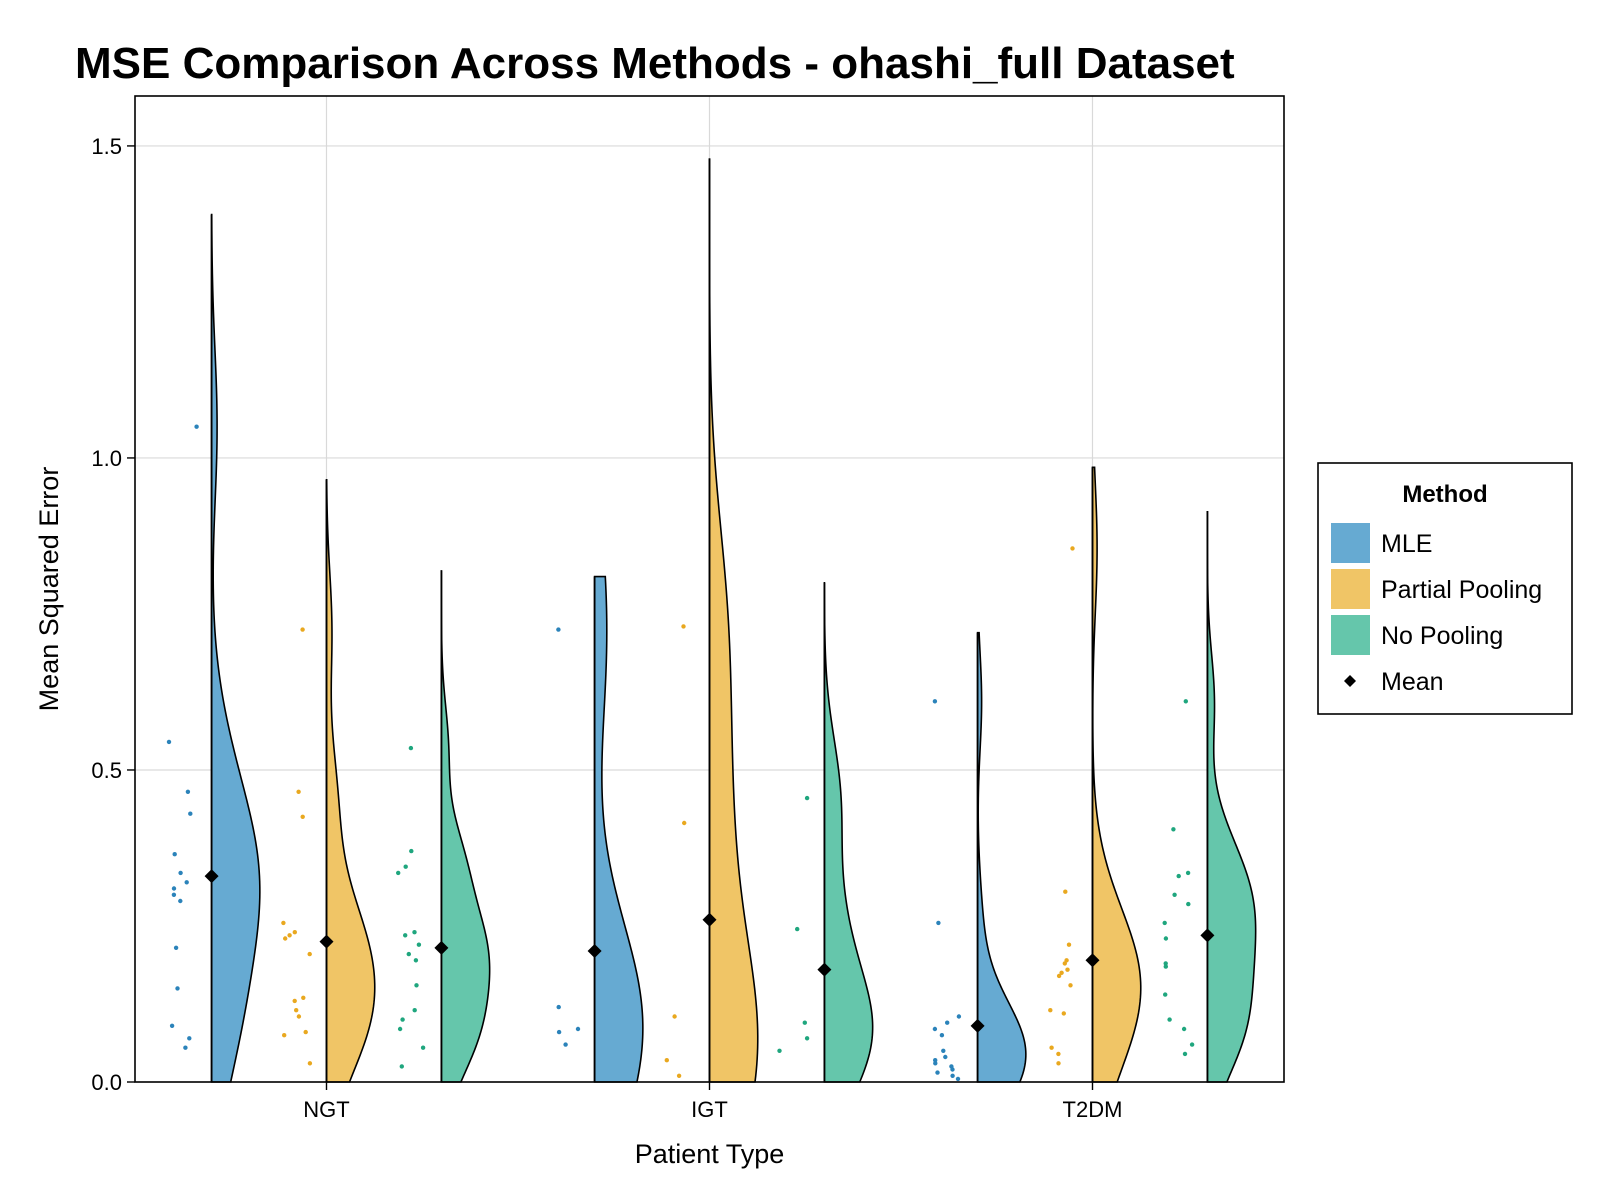  What do you see at coordinates (1093, 1109) in the screenshot?
I see `x-tick-label: T2DM` at bounding box center [1093, 1109].